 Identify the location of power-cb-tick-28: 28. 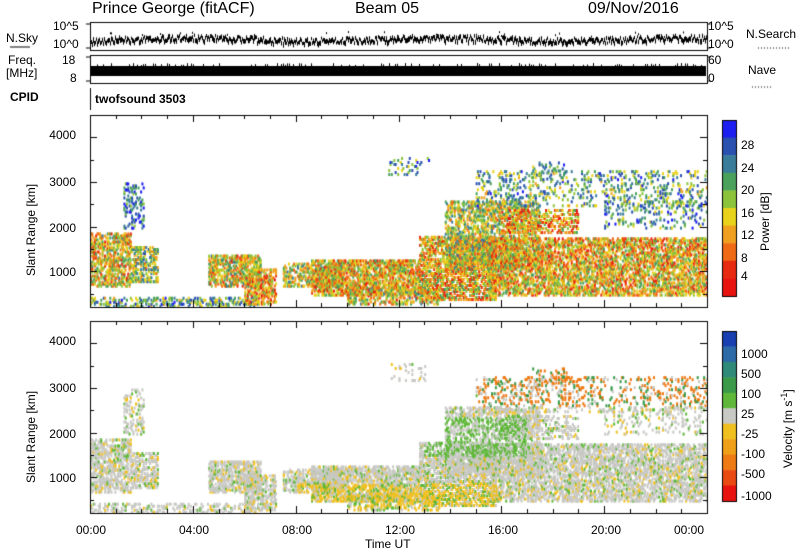
(748, 145).